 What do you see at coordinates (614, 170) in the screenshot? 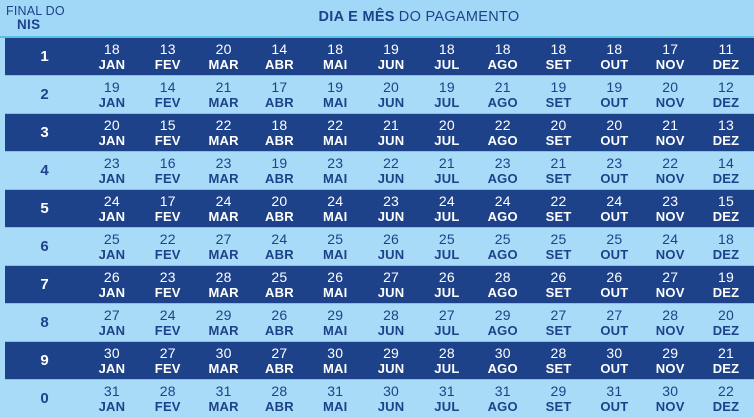
I see `payment-date-cell: 23 OUT` at bounding box center [614, 170].